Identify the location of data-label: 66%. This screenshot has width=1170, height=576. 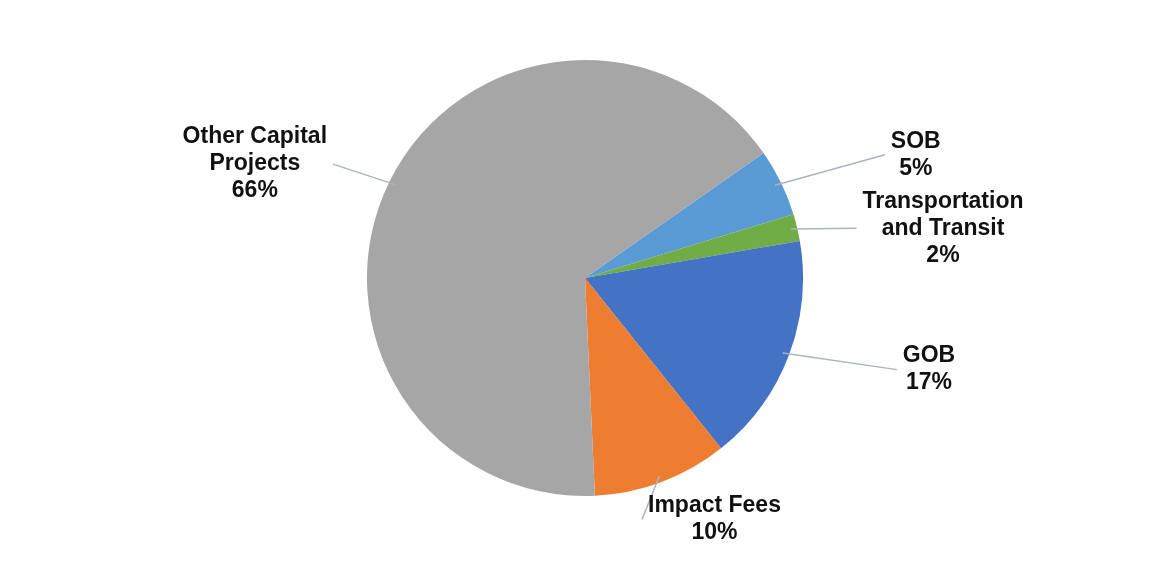
(254, 189).